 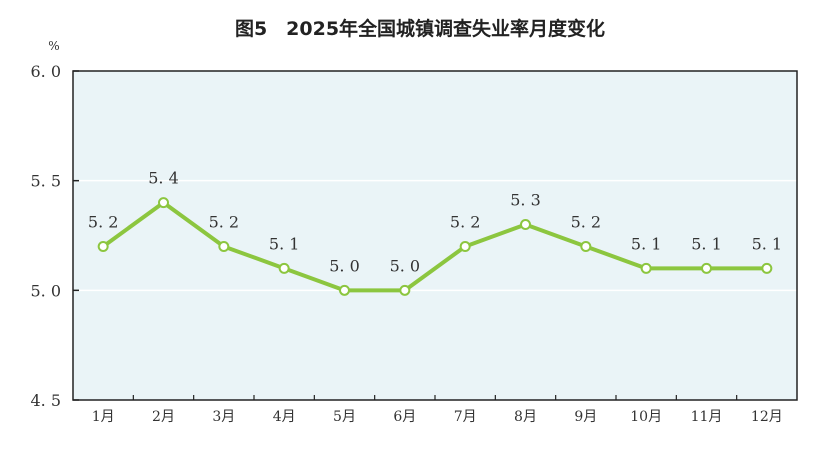 What do you see at coordinates (344, 417) in the screenshot?
I see `x-tick-label: 5月` at bounding box center [344, 417].